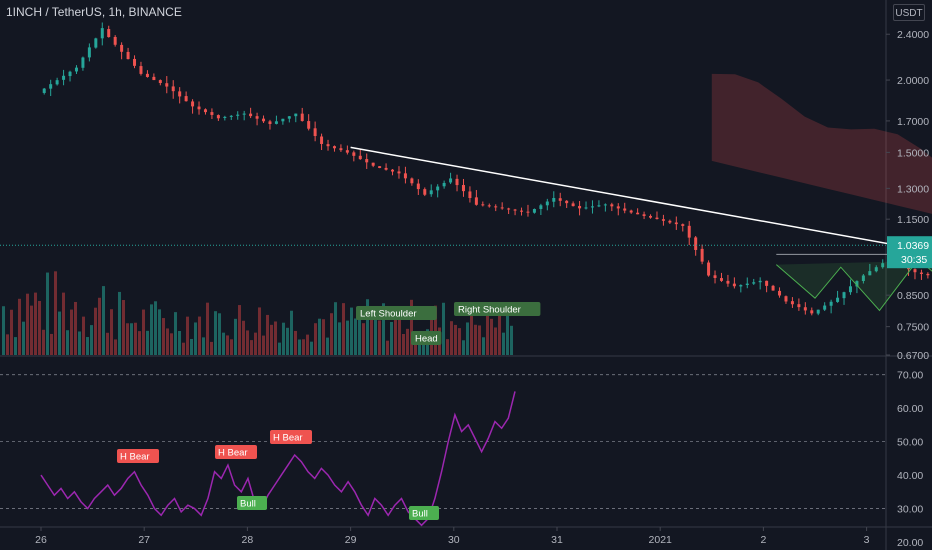 The height and width of the screenshot is (550, 932). I want to click on pattern-label: Left Shoulder, so click(388, 314).